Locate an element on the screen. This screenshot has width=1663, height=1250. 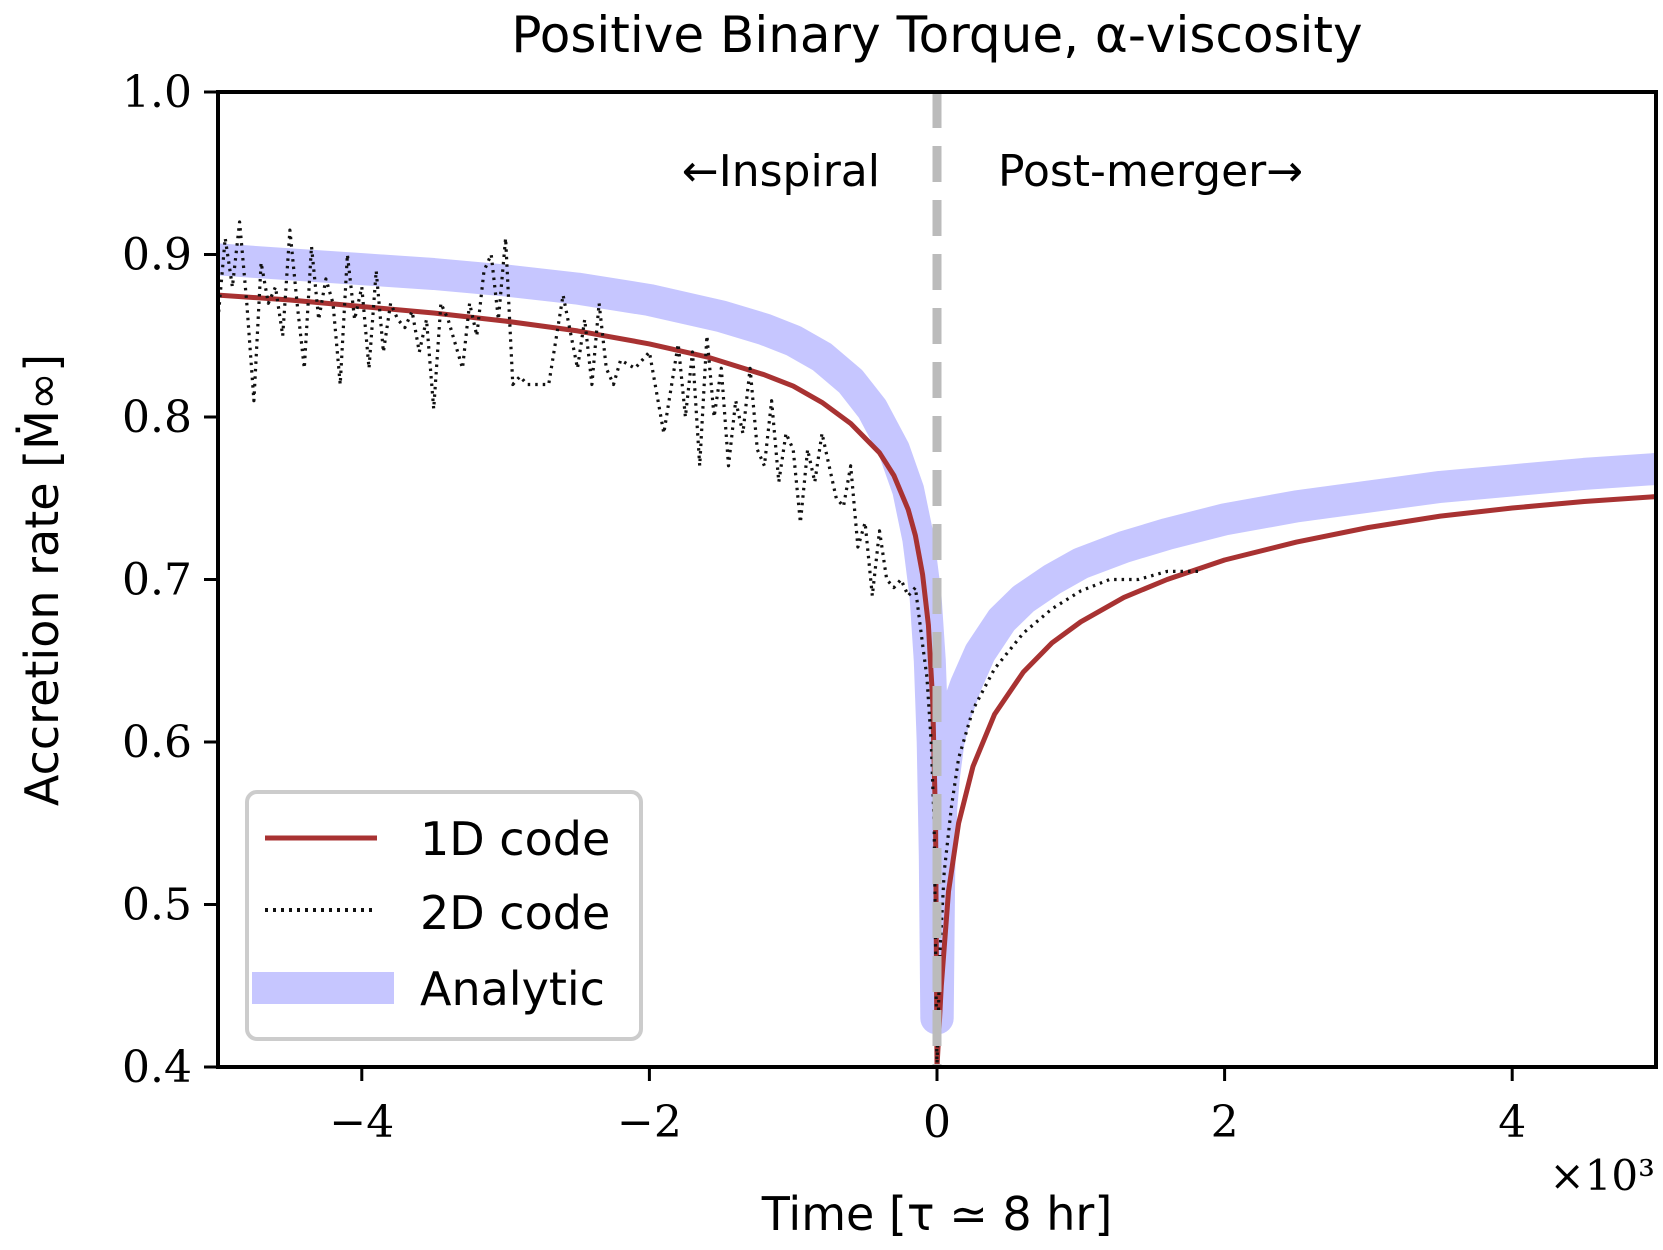
x-axis-label: Time [τ ≃ 8 hr] is located at coordinates (937, 1214).